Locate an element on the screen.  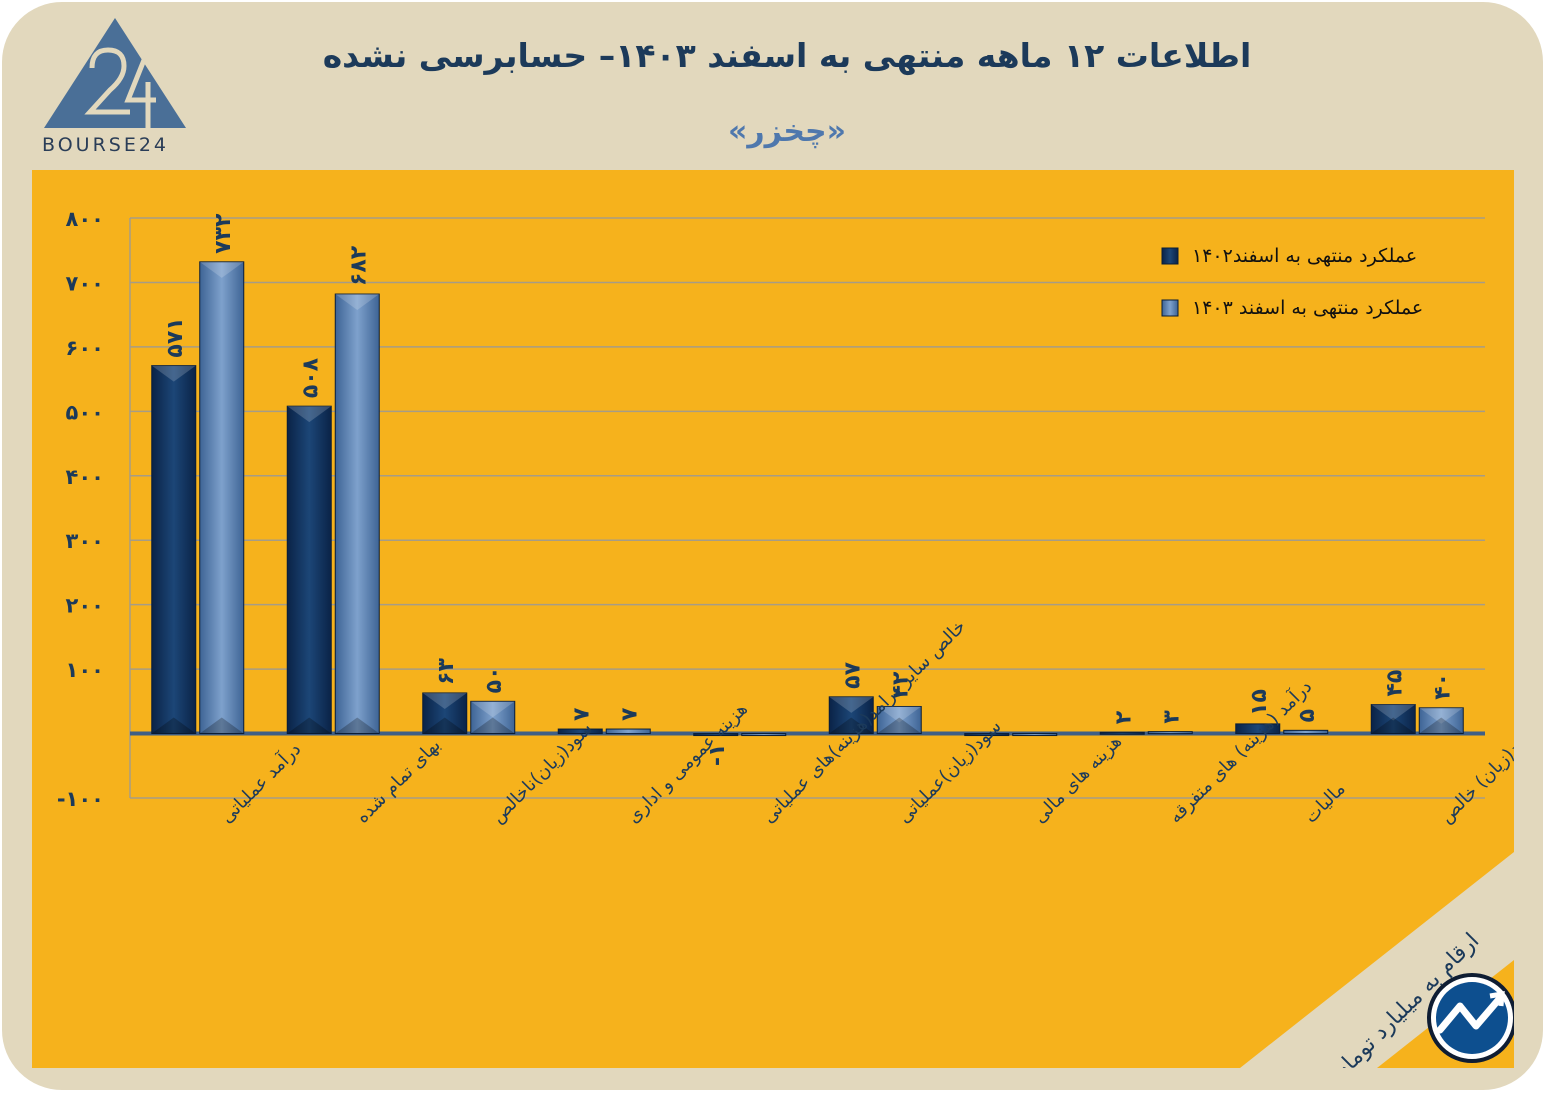
data-label: ۵۰۸ is located at coordinates (310, 377).